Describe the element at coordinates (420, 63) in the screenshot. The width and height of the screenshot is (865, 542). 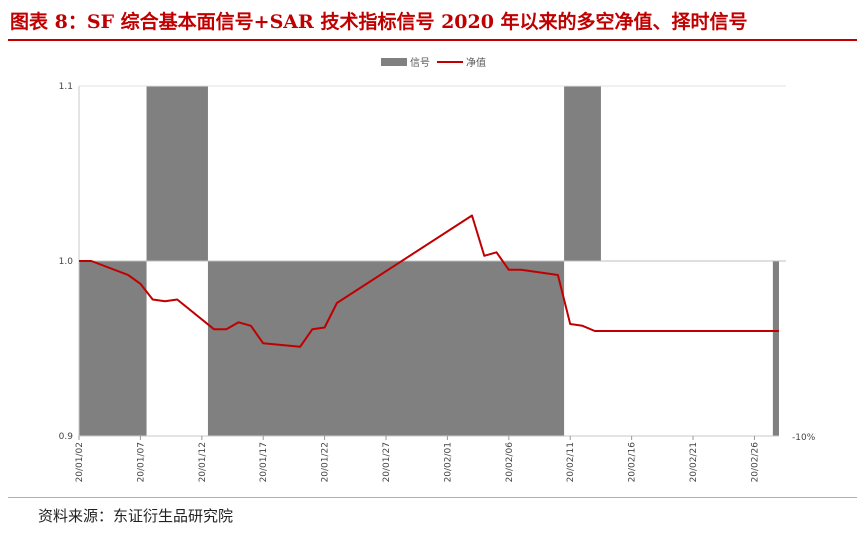
I see `legend-label: 信号` at that location.